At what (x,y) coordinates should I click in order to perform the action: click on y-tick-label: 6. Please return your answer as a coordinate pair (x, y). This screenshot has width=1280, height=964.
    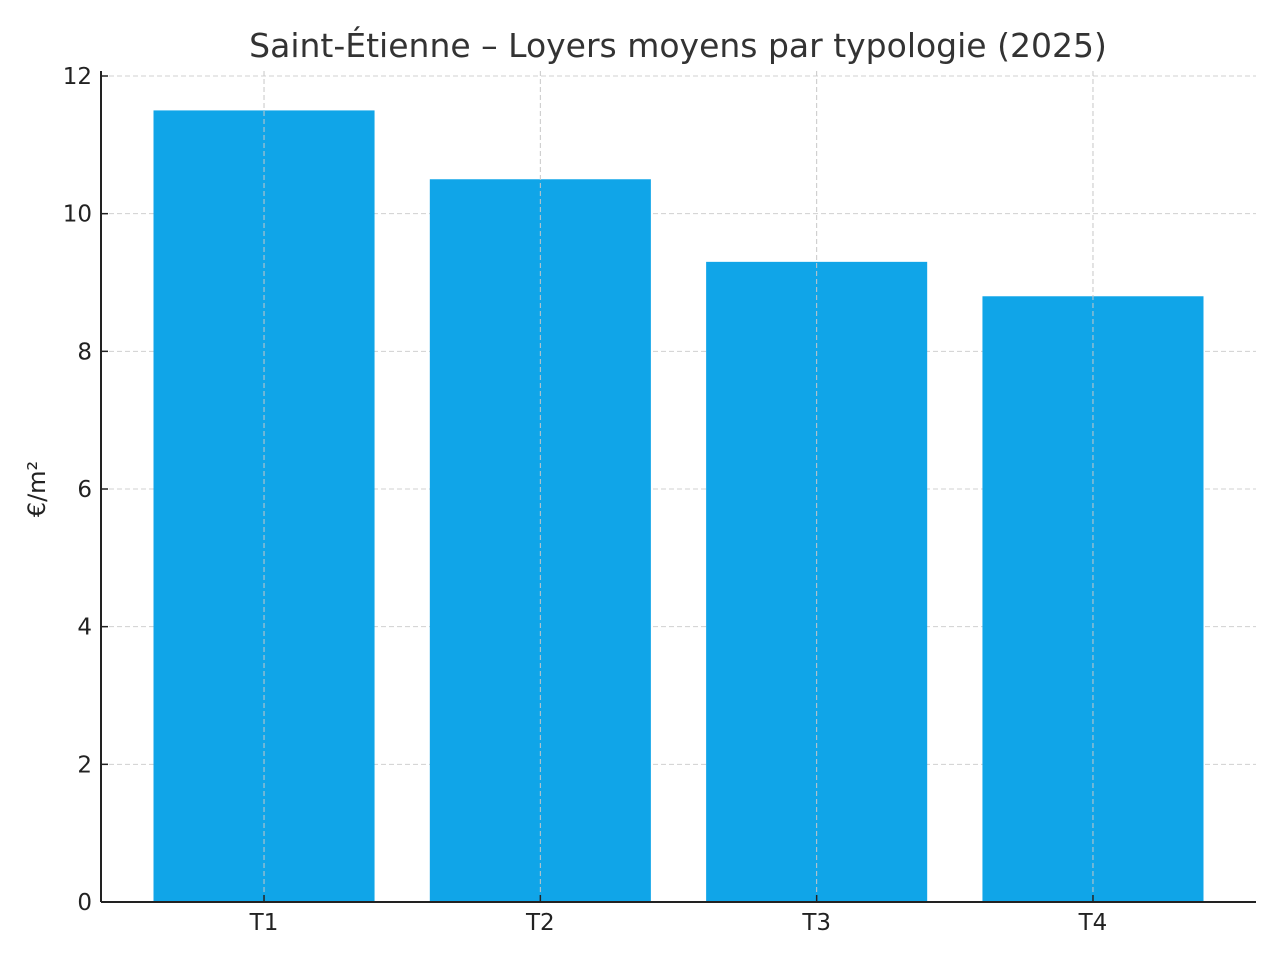
    Looking at the image, I should click on (84, 490).